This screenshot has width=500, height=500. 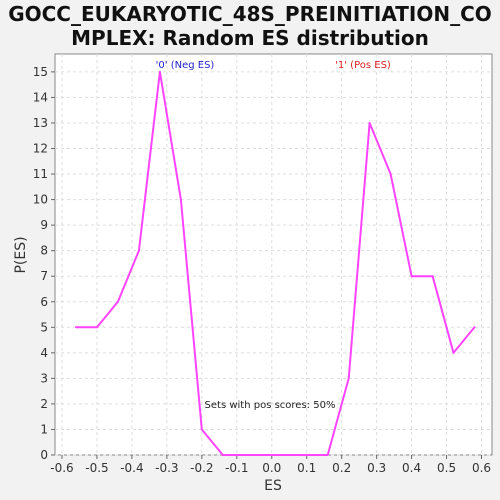 What do you see at coordinates (40, 97) in the screenshot?
I see `y-tick-label: 14` at bounding box center [40, 97].